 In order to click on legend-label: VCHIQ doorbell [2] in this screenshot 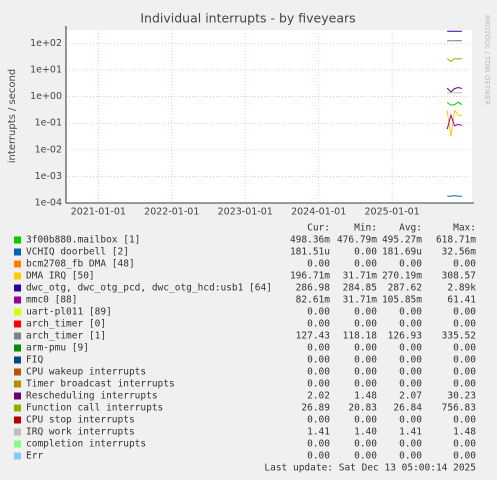, I will do `click(77, 252)`.